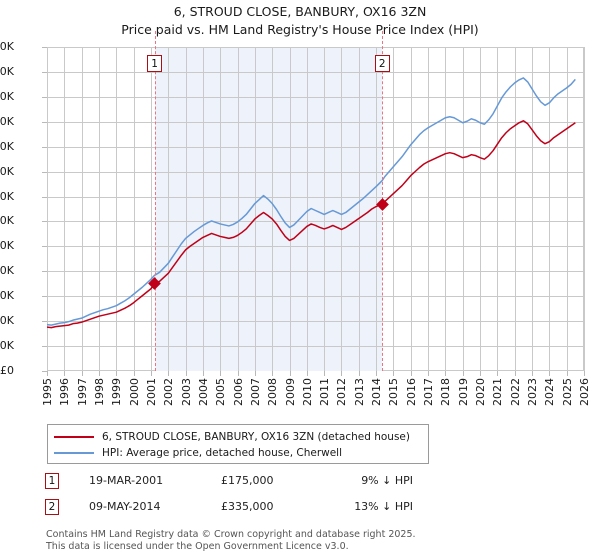 The width and height of the screenshot is (600, 560). I want to click on x-axis-tick-label: 2014, so click(377, 392).